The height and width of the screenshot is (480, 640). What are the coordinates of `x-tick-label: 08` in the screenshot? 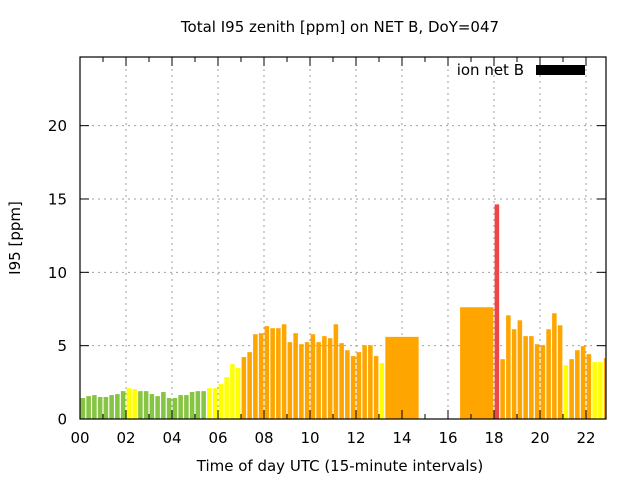 It's located at (263, 438).